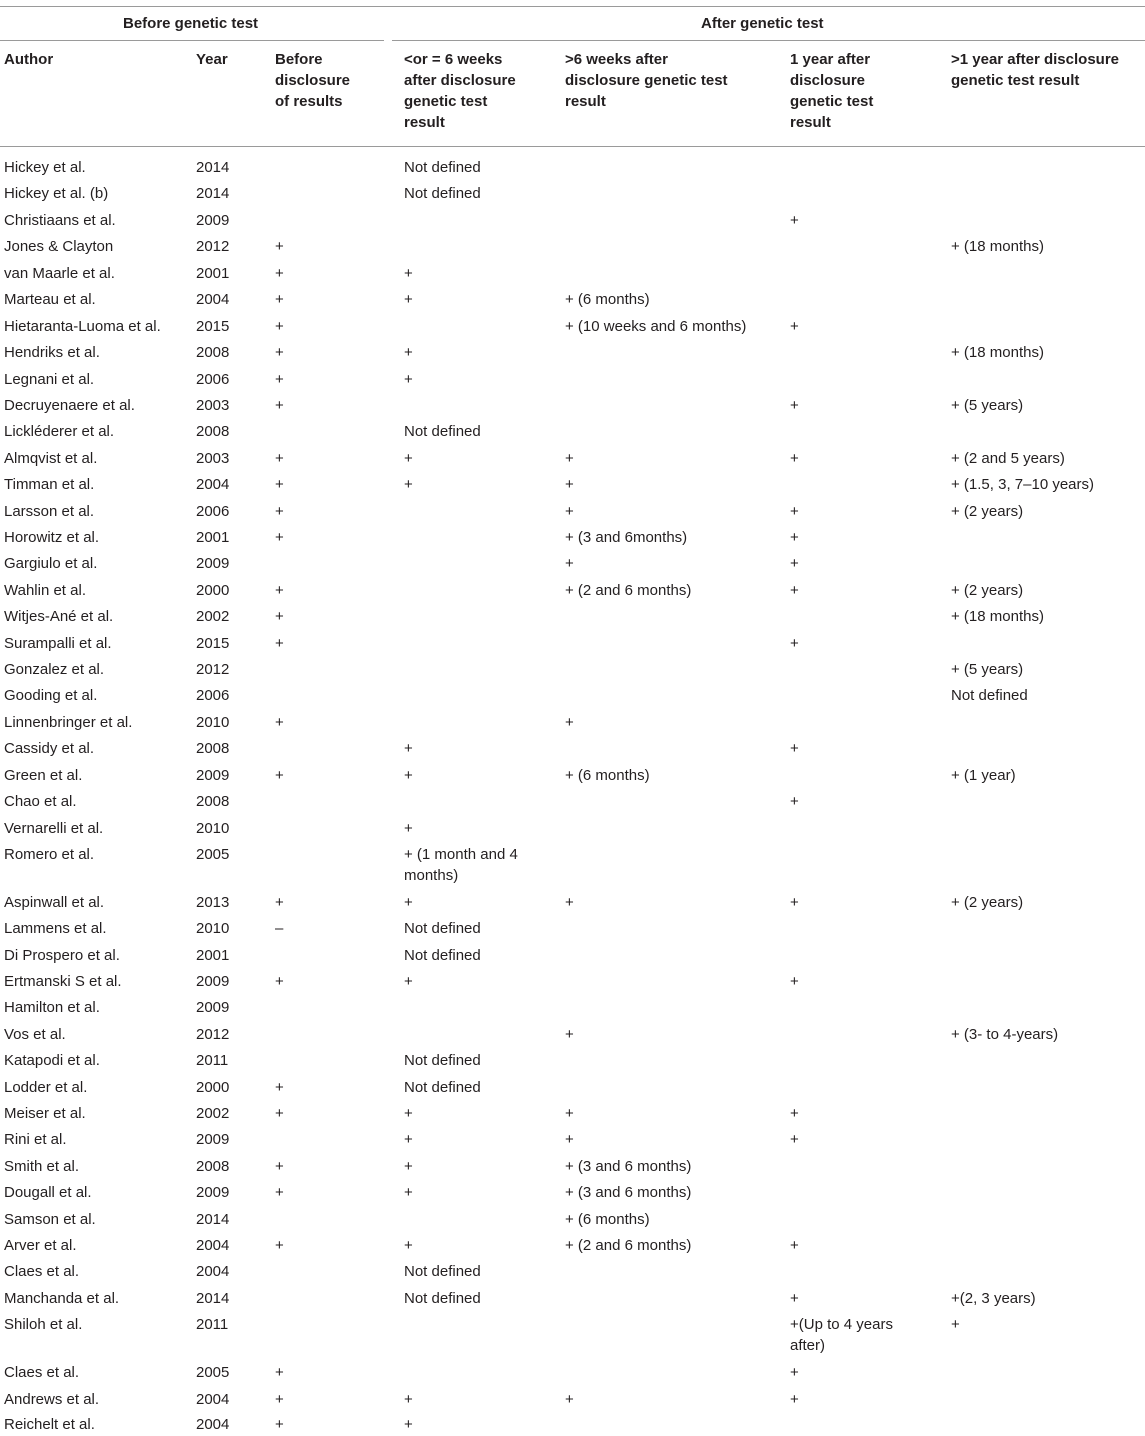  What do you see at coordinates (1008, 458) in the screenshot?
I see `table-cell-gt1y: + (2 and 5 years)` at bounding box center [1008, 458].